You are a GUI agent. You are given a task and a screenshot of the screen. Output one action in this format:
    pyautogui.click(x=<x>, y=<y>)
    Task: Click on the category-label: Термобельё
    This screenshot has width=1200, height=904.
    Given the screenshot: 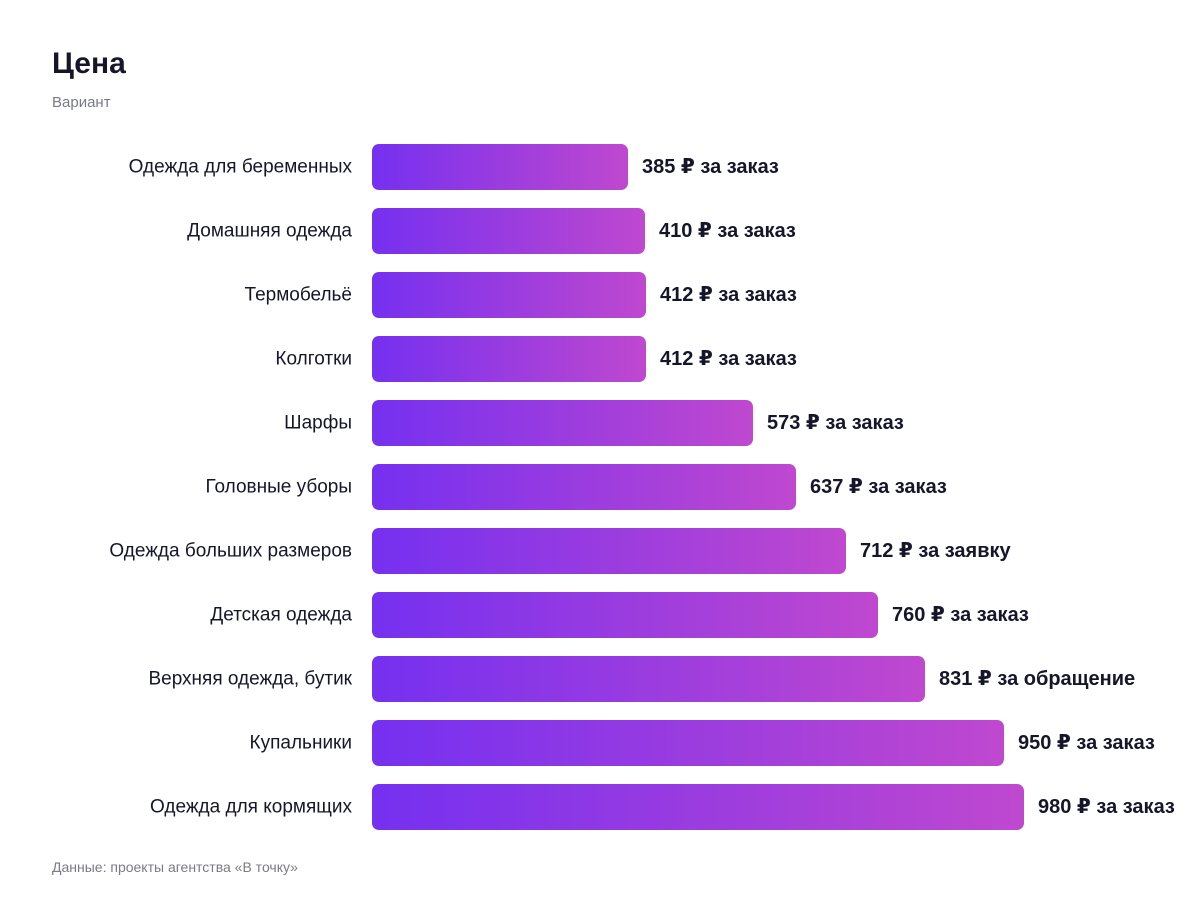 What is the action you would take?
    pyautogui.click(x=298, y=295)
    